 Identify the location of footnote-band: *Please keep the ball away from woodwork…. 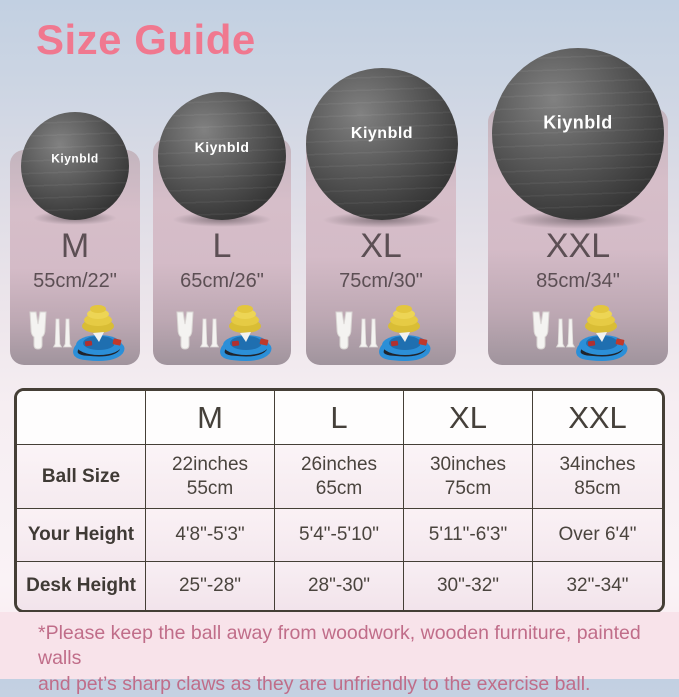
(339, 653).